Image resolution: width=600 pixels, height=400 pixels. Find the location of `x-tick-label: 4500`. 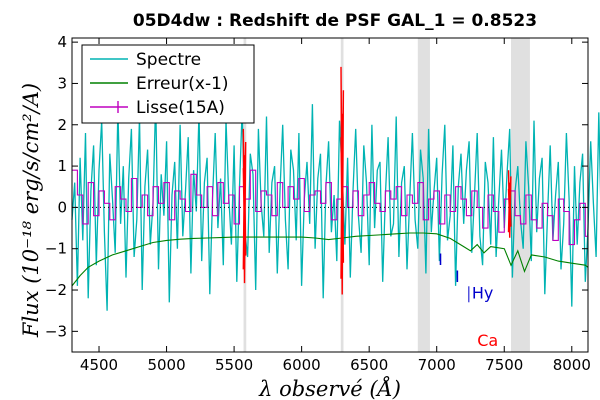

x-tick-label: 4500 is located at coordinates (99, 365).